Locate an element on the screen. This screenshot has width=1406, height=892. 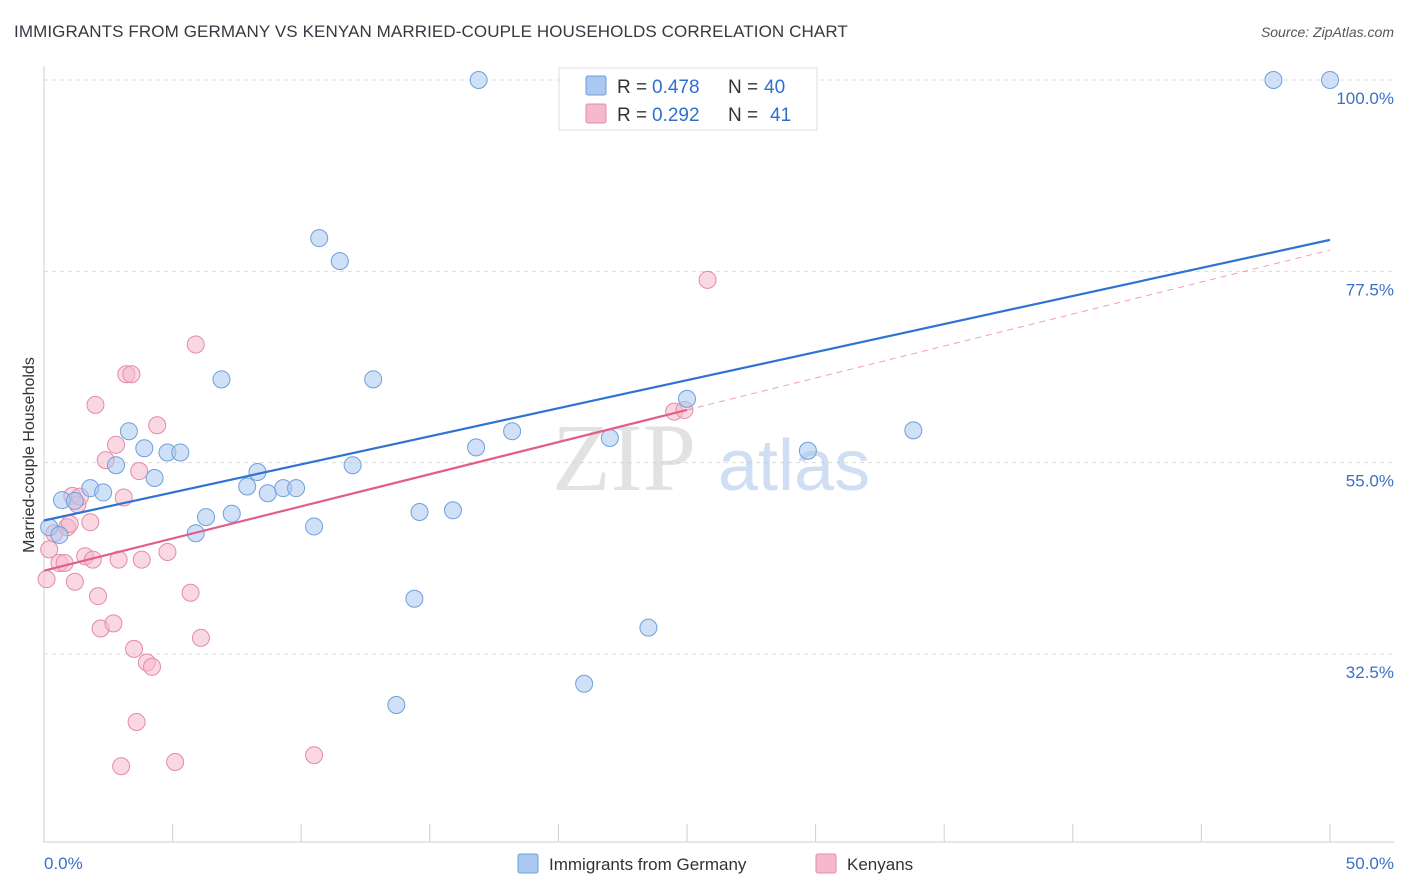
legend-kenyan-n-value: 41 is located at coordinates (780, 115).